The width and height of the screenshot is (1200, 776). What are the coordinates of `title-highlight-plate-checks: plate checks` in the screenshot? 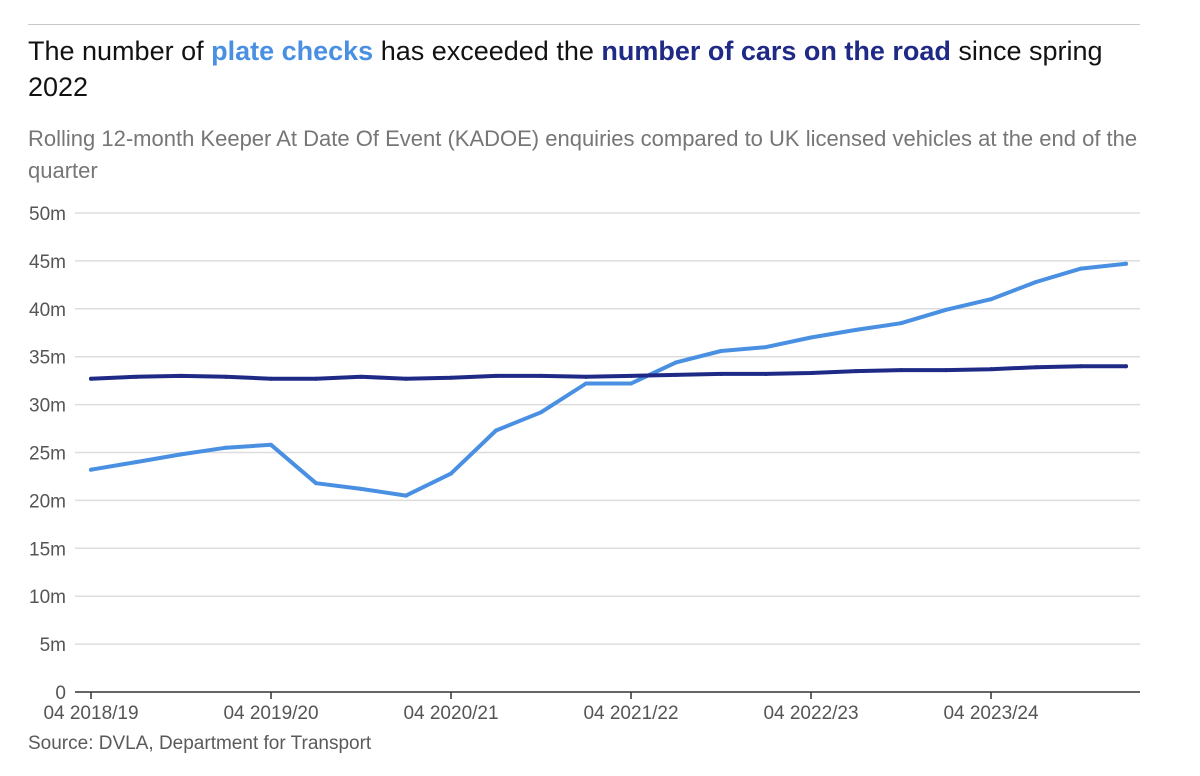 It's located at (292, 51).